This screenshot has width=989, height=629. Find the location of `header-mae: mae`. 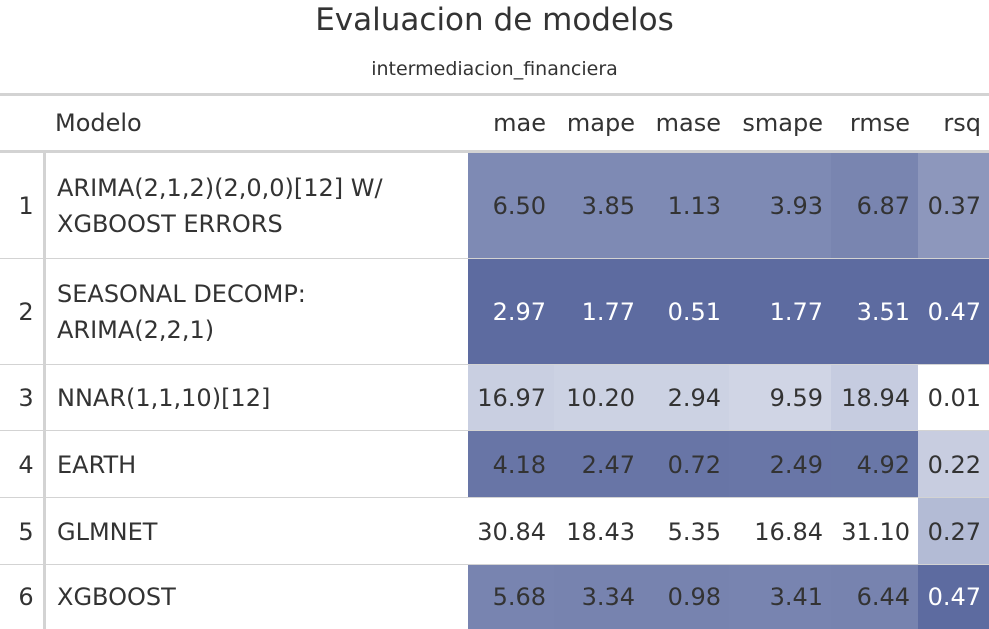

header-mae: mae is located at coordinates (519, 123).